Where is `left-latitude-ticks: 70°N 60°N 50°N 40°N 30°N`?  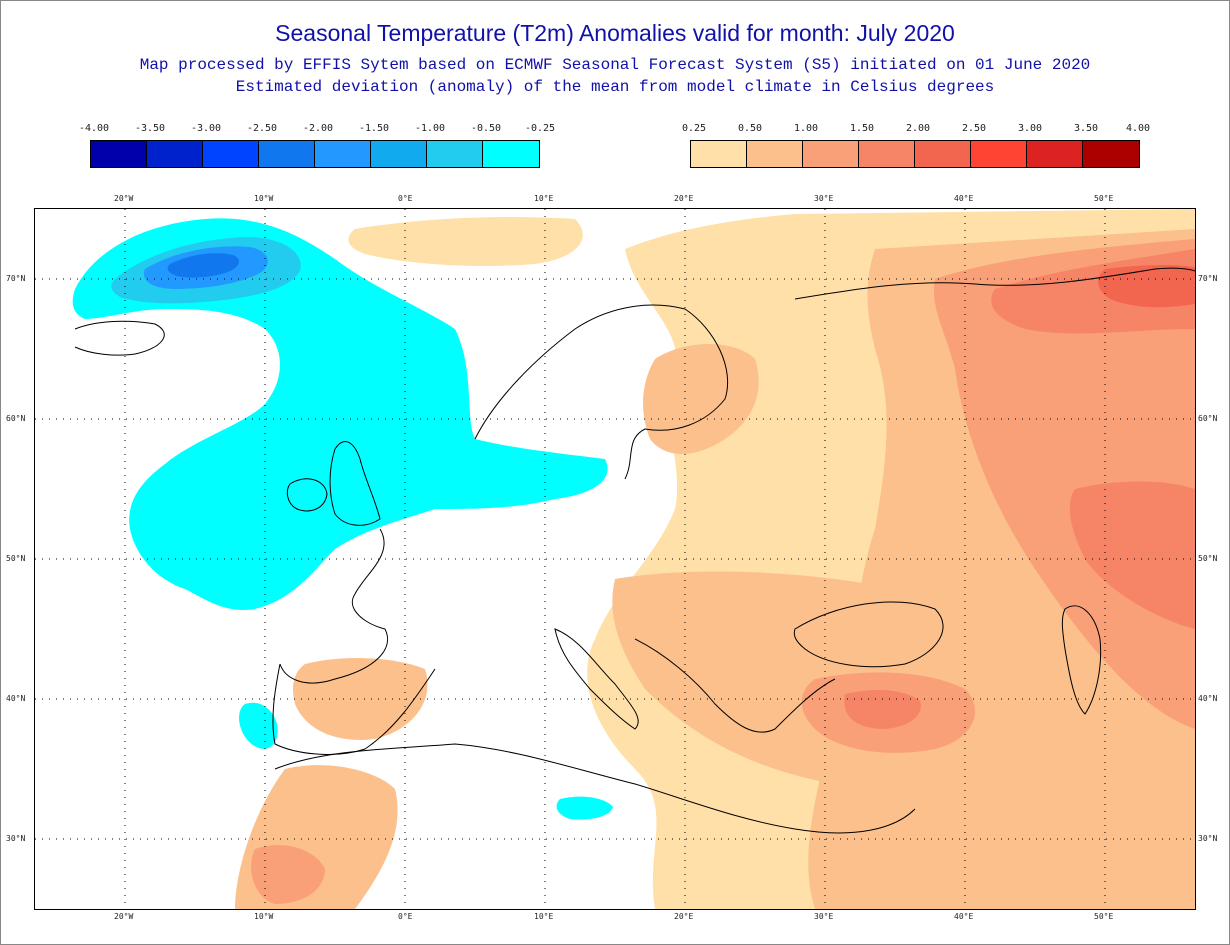 left-latitude-ticks: 70°N 60°N 50°N 40°N 30°N is located at coordinates (20, 472).